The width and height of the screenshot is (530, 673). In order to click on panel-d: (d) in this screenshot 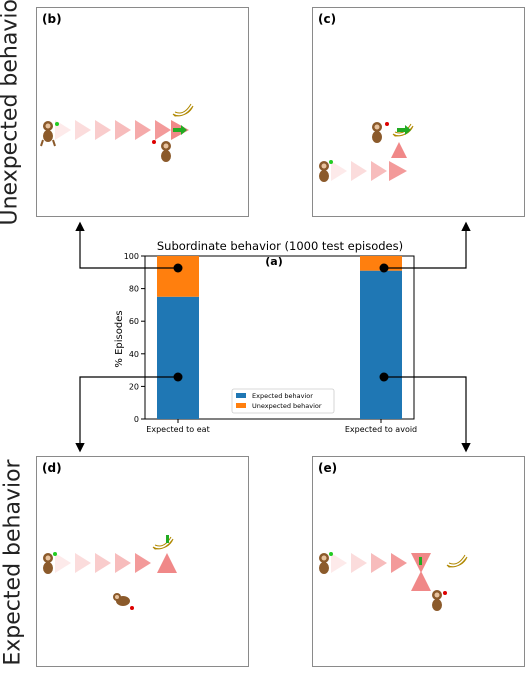, I will do `click(142, 561)`.